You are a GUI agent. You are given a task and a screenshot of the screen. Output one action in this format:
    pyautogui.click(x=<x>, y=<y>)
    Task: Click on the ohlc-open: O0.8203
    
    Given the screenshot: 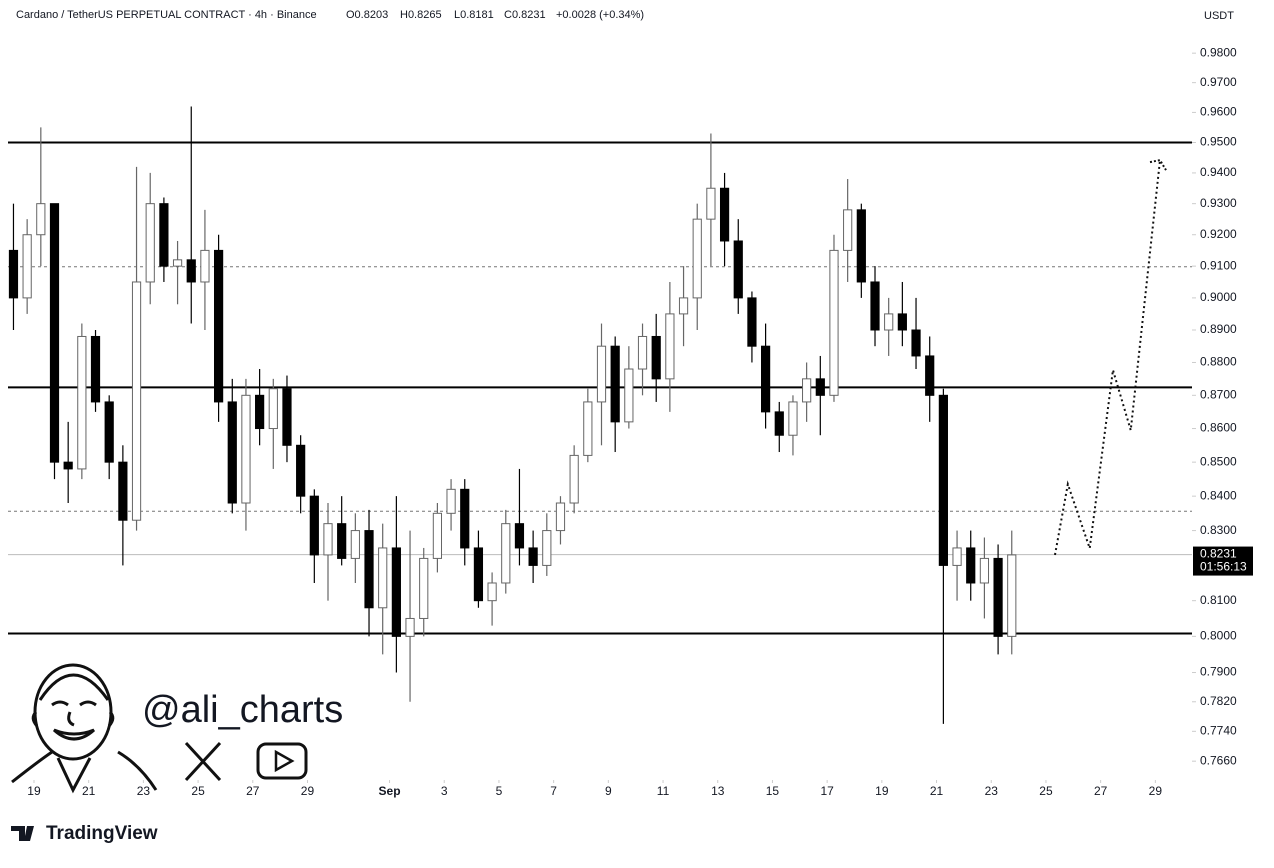 What is the action you would take?
    pyautogui.click(x=367, y=15)
    